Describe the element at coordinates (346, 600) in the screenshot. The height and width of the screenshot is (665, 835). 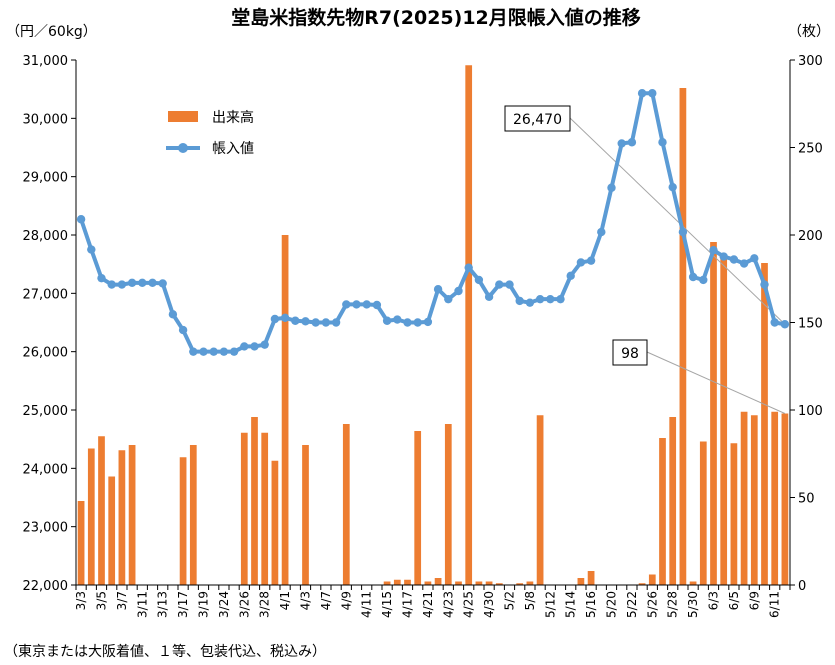
I see `x-axis-tick-label: 4/9` at that location.